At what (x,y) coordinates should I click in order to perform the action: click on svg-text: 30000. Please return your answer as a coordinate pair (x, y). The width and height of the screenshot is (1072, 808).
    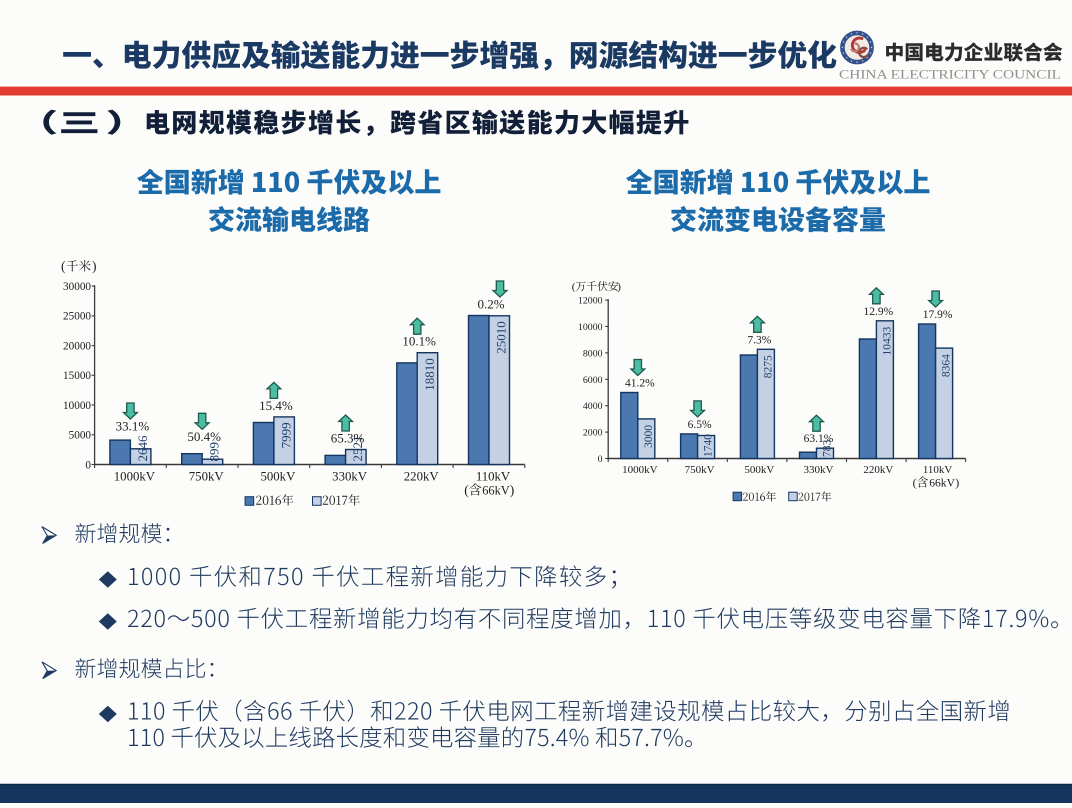
    Looking at the image, I should click on (77, 287).